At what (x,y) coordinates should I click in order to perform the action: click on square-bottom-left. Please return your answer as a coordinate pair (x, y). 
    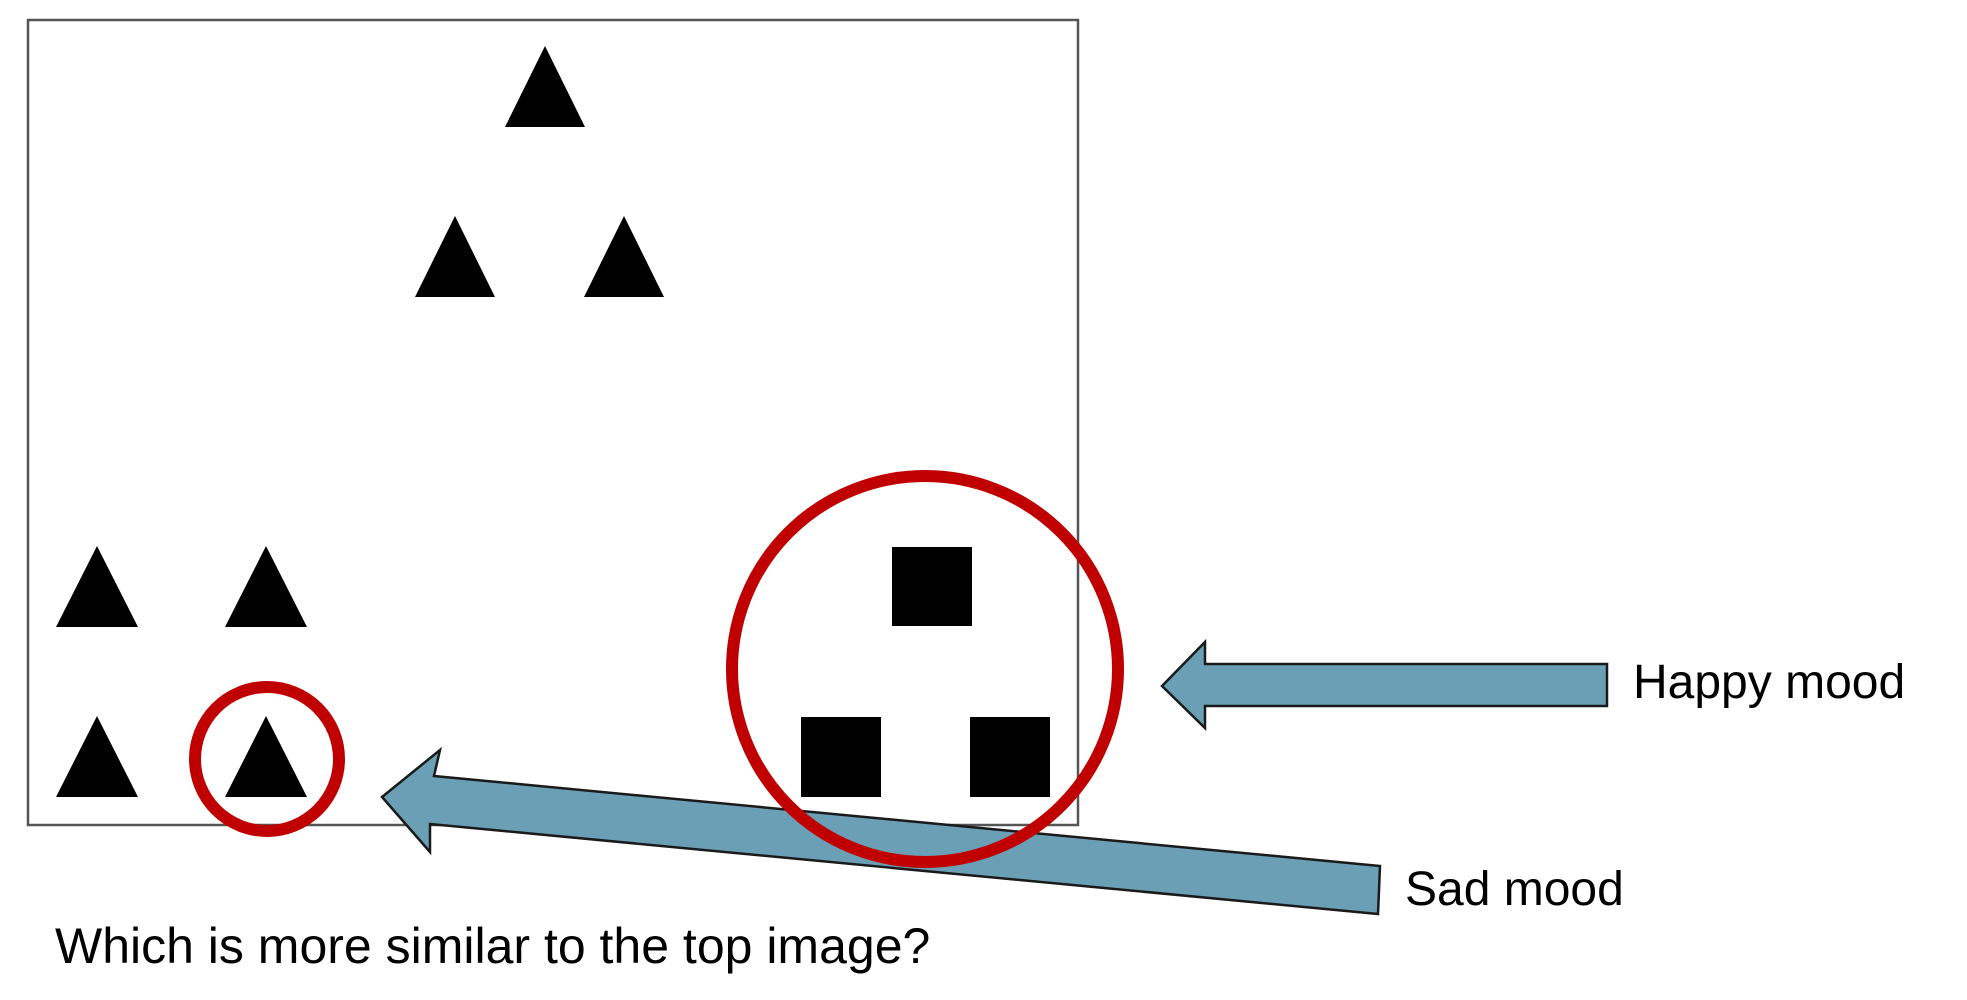
    Looking at the image, I should click on (841, 757).